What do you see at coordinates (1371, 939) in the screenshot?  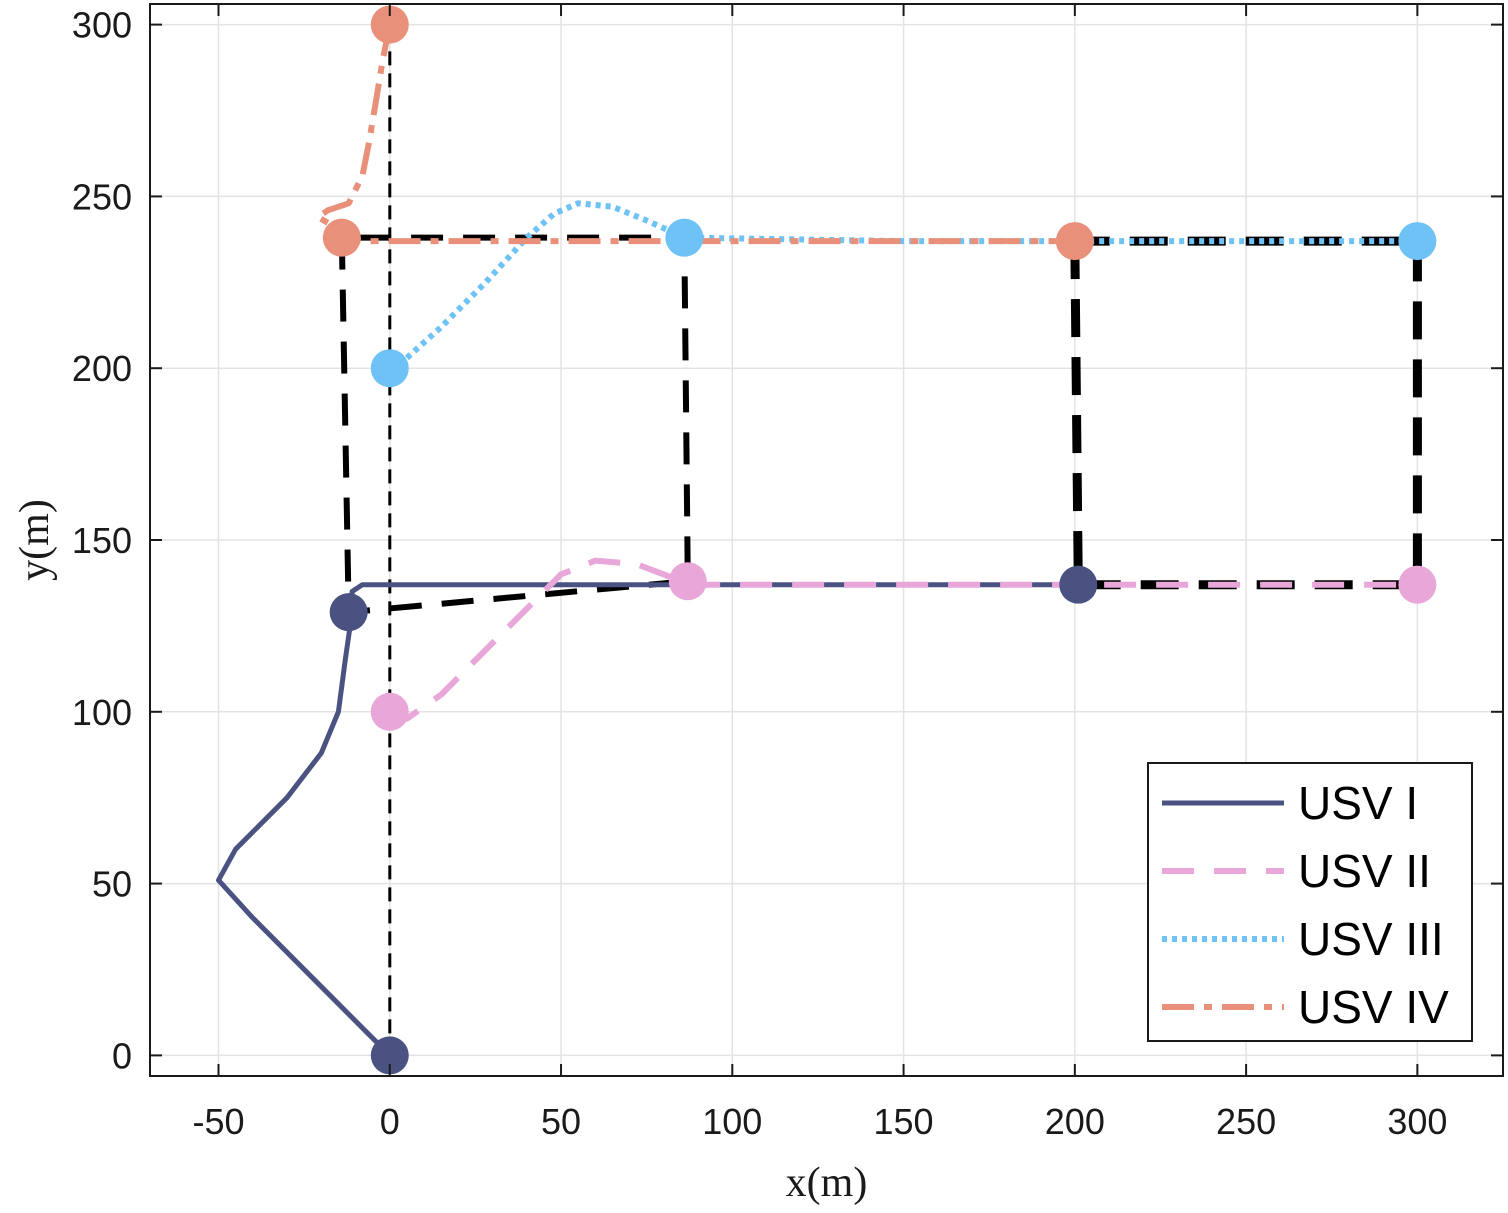 I see `legend-label: USV III` at bounding box center [1371, 939].